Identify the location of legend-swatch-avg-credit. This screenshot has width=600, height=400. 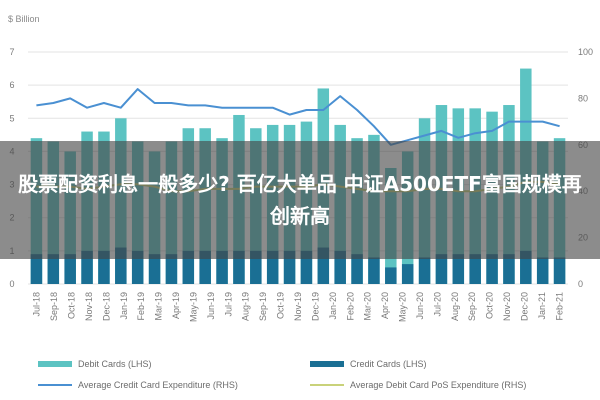
(55, 385).